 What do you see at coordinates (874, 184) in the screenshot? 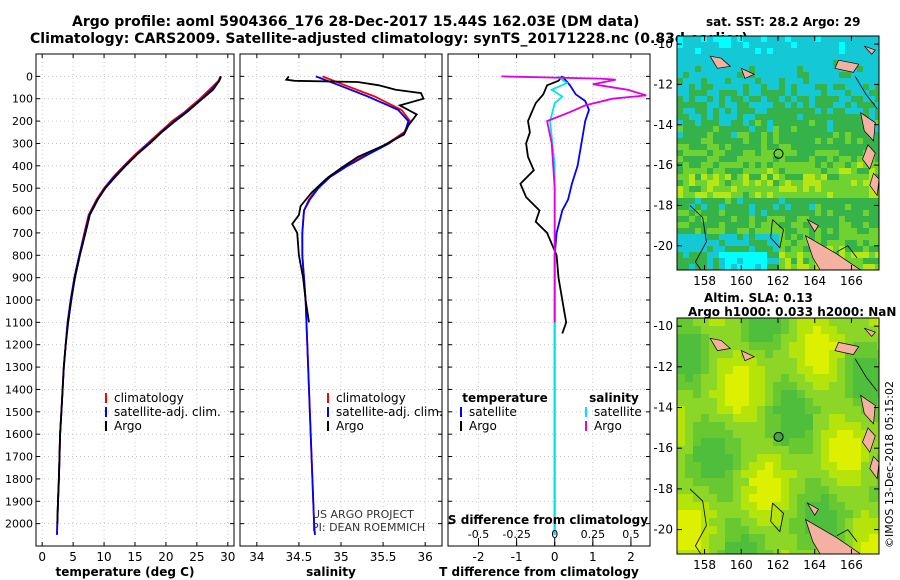
I see `land-mass` at bounding box center [874, 184].